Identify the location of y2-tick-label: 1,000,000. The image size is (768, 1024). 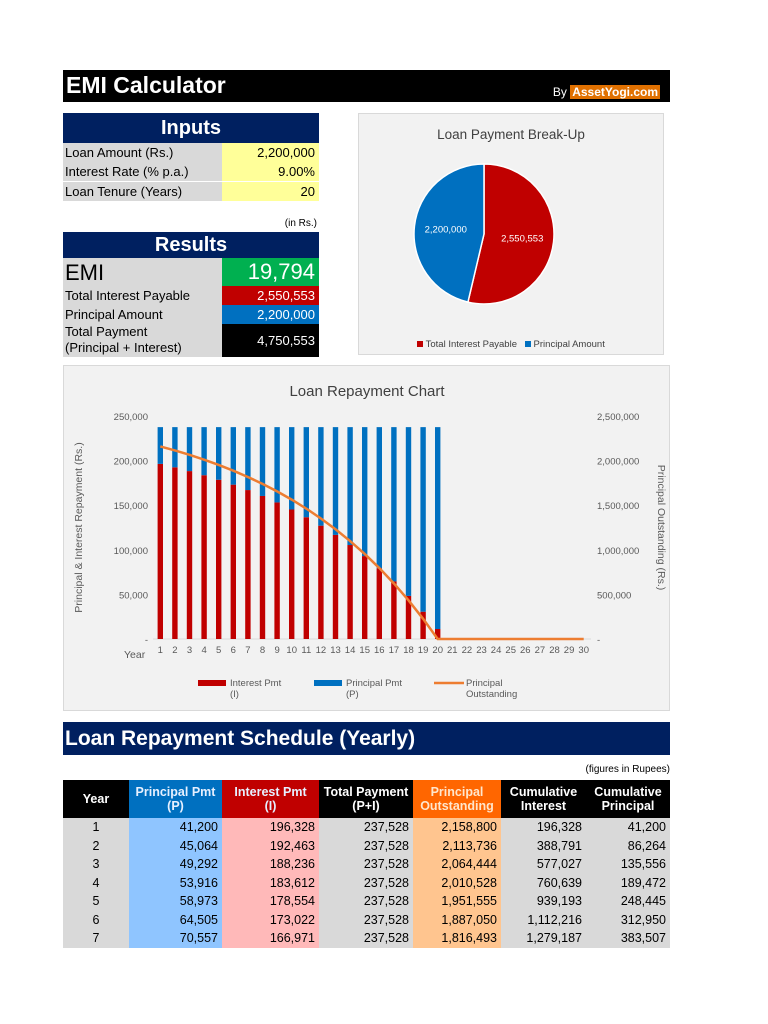
(618, 551).